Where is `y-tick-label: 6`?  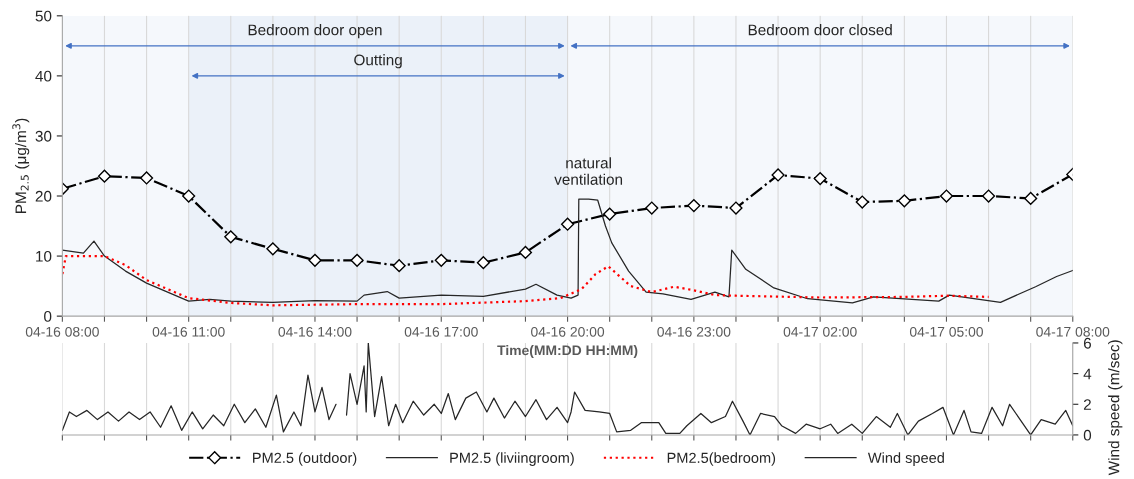
y-tick-label: 6 is located at coordinates (1087, 343).